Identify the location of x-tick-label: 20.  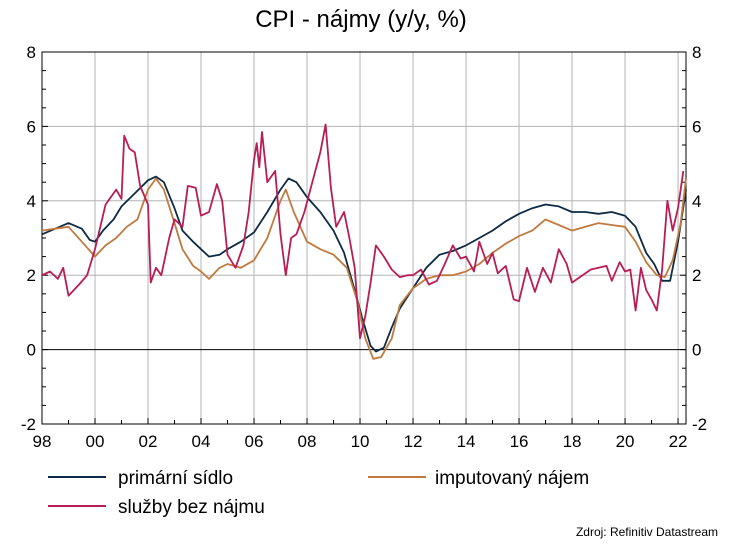
(625, 441).